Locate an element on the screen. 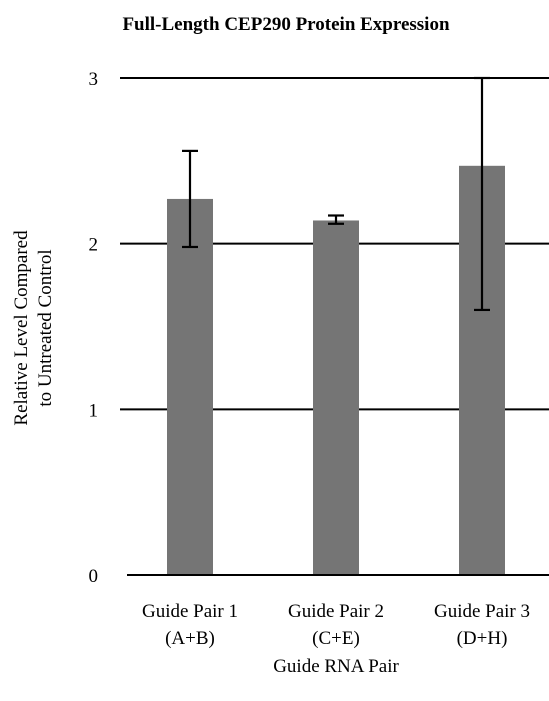 The height and width of the screenshot is (701, 549). y-tick-label-3: 3 is located at coordinates (94, 79).